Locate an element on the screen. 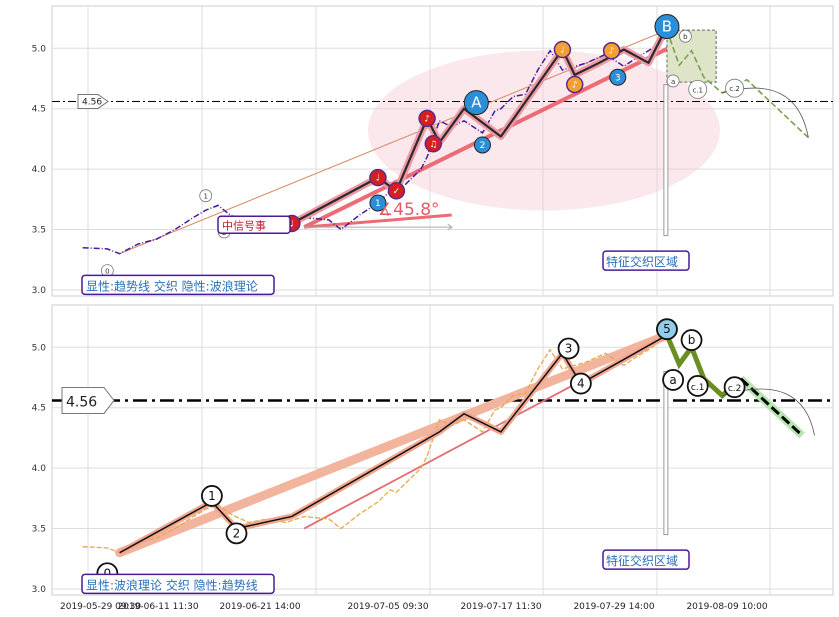 This screenshot has height=617, width=839. wave-label: a is located at coordinates (672, 380).